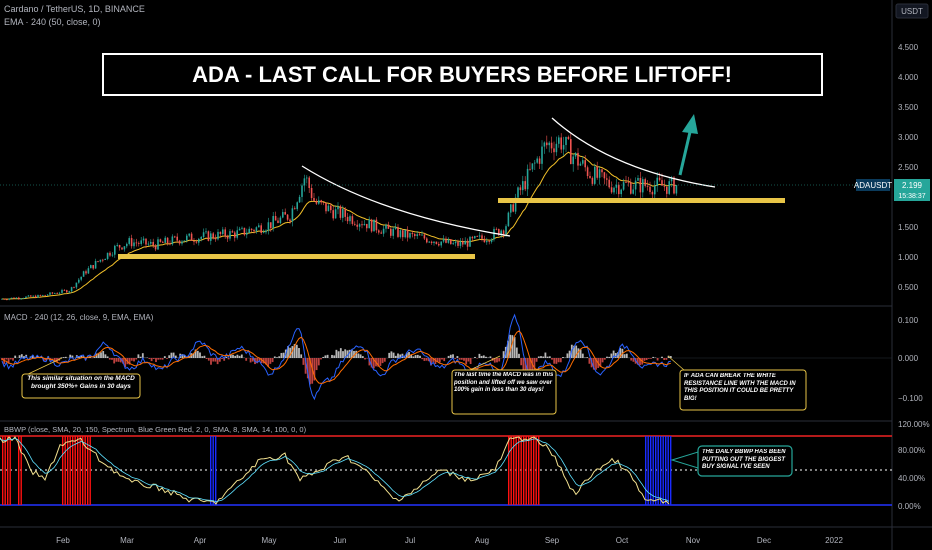 Image resolution: width=932 pixels, height=550 pixels. I want to click on time-tick-label: Nov, so click(693, 540).